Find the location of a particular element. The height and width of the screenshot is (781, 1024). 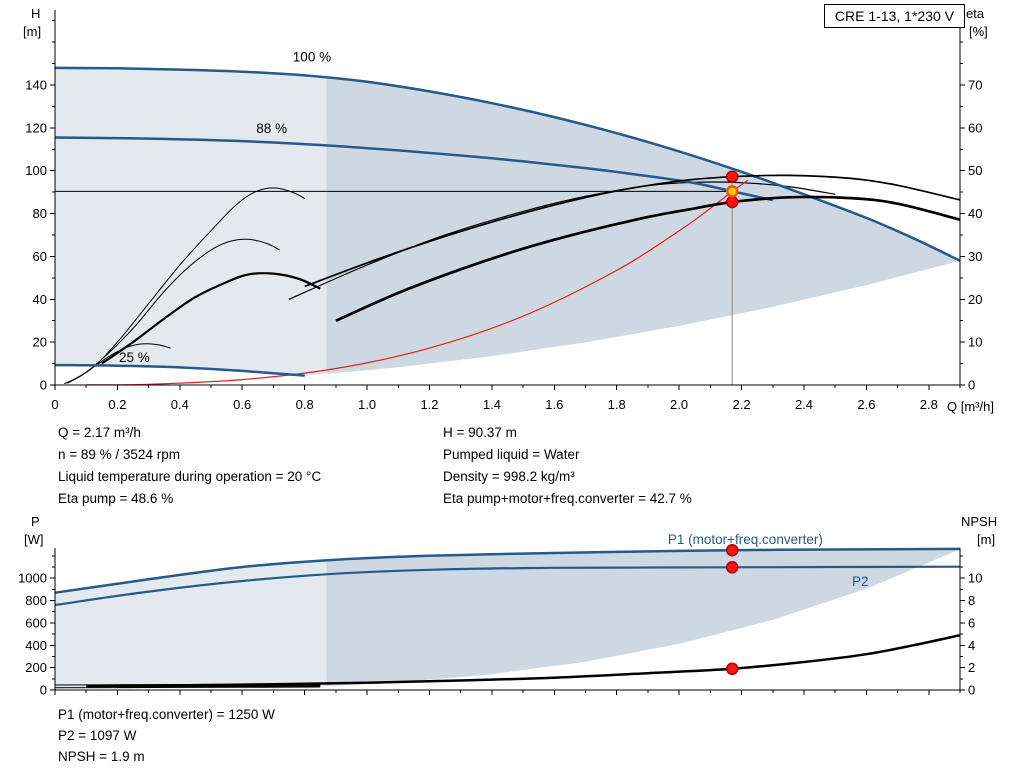

x-tick-label: 0.6 is located at coordinates (242, 404).